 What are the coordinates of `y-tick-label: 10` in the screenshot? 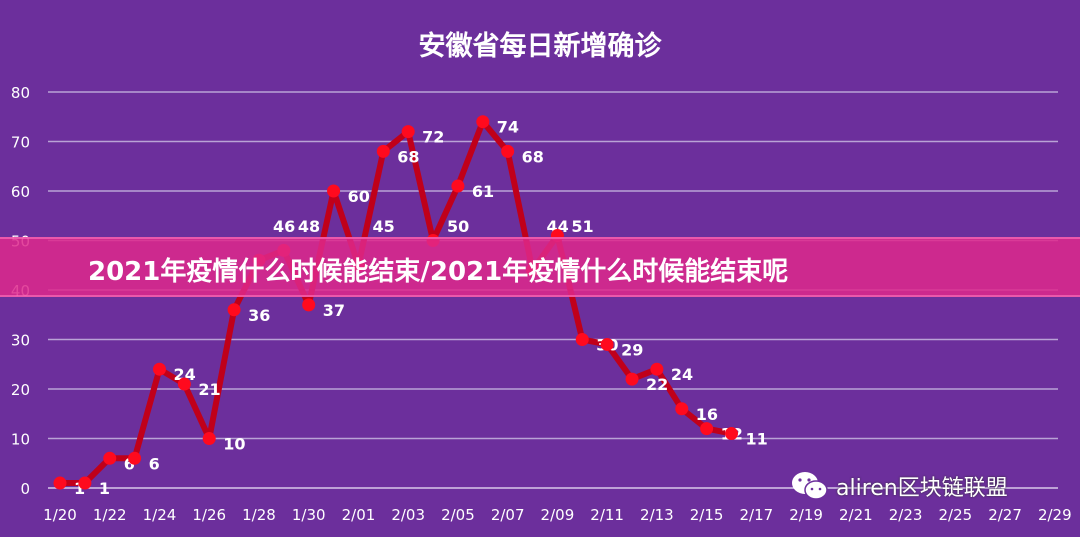 It's located at (20, 440).